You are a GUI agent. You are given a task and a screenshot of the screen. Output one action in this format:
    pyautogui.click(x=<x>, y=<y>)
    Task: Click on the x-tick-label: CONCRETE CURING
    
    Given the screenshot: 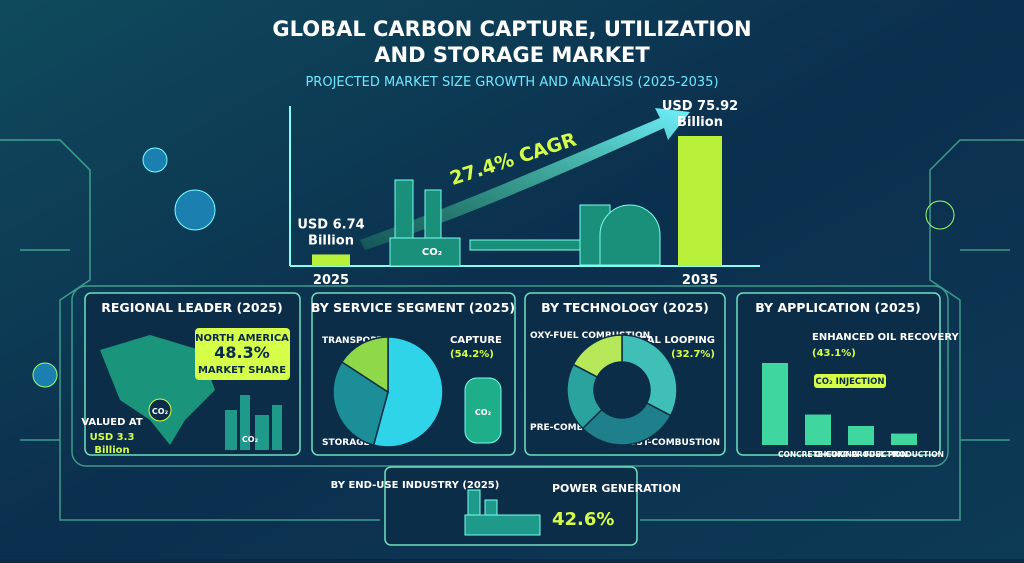 What is the action you would take?
    pyautogui.click(x=818, y=454)
    